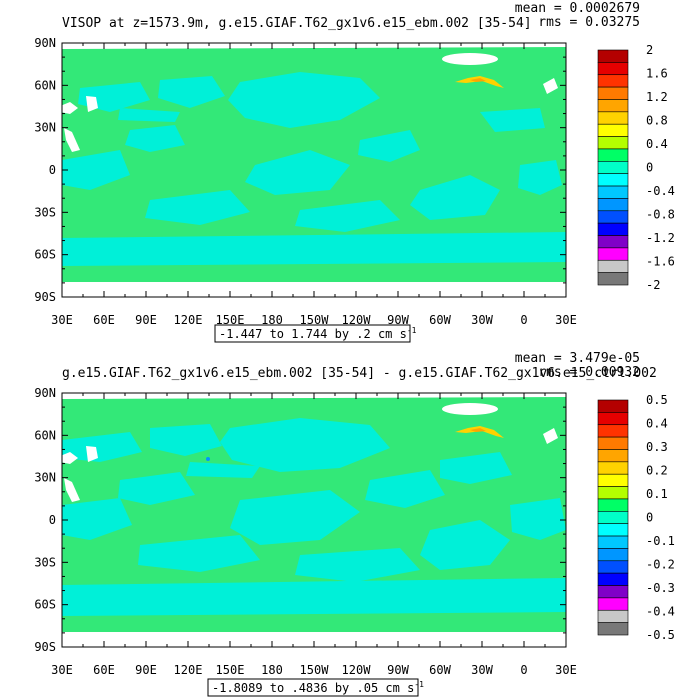  I want to click on colorbar-label: 0.3, so click(657, 447).